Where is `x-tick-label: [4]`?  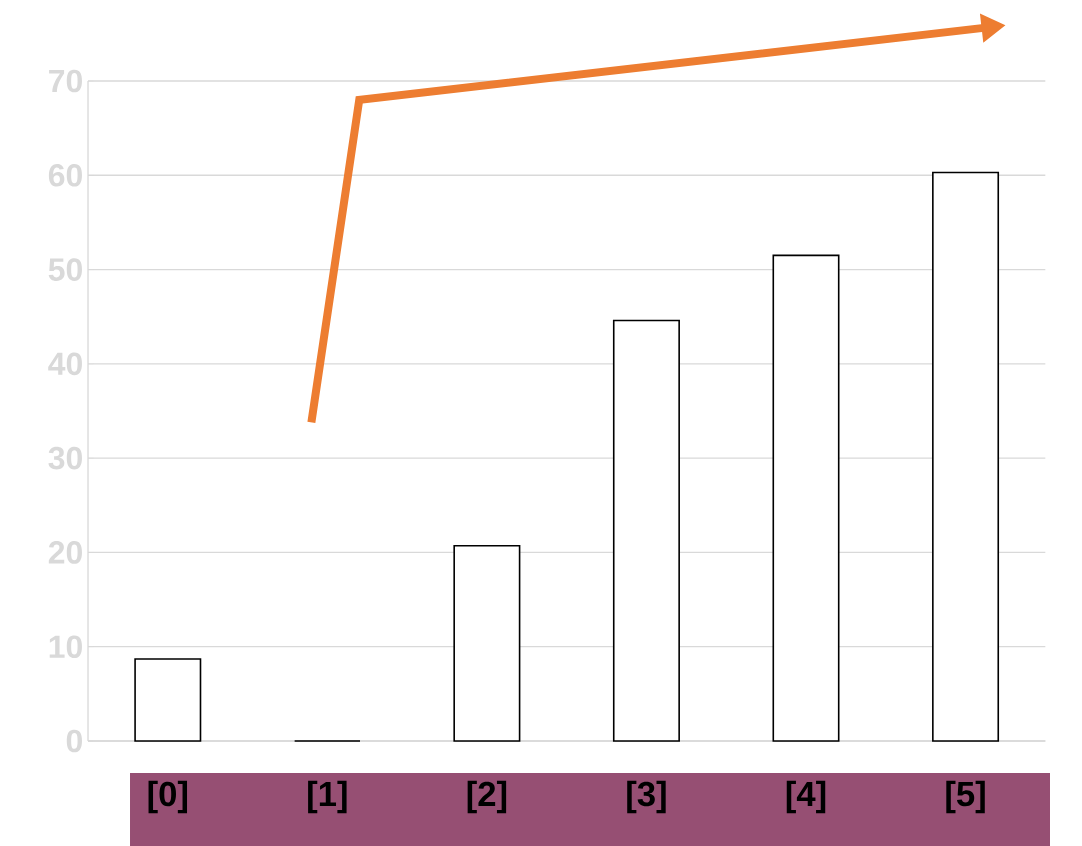 x-tick-label: [4] is located at coordinates (806, 797).